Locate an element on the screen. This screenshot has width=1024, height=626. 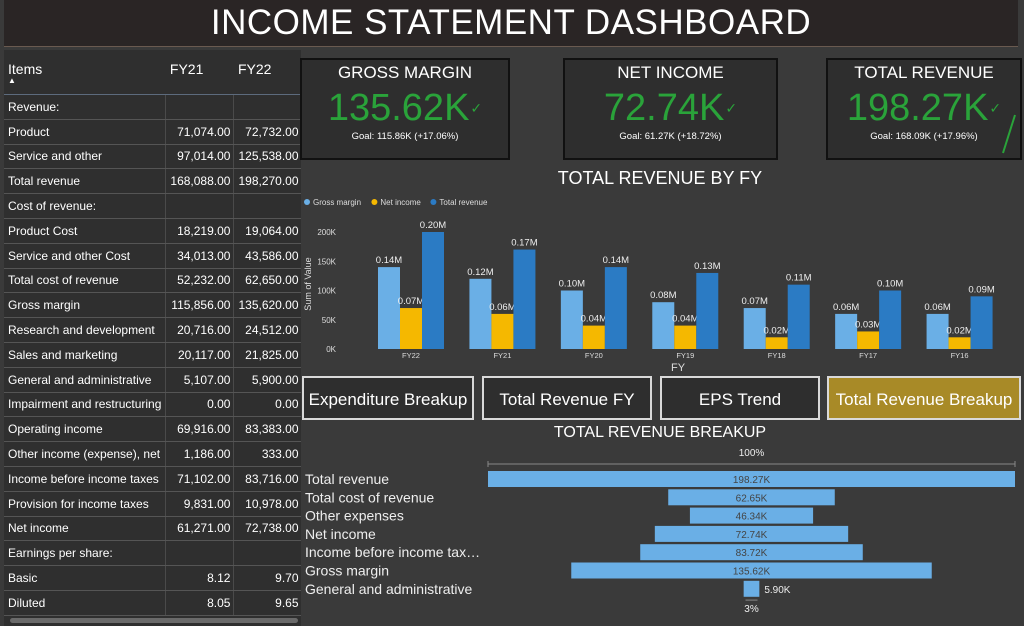
kpi-value: 135.62K✓ is located at coordinates (405, 108).